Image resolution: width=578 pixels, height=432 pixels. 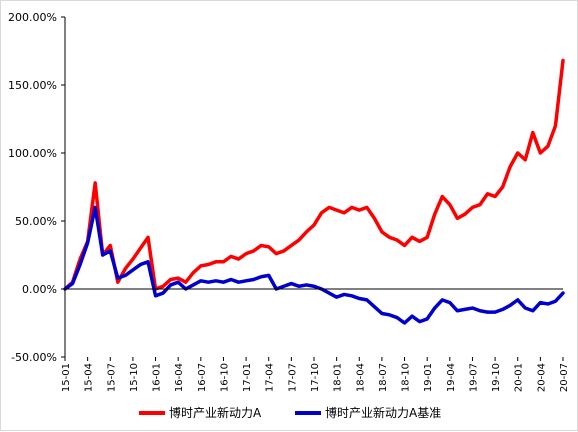 I want to click on legend: 博时产业新动力A 博时产业新动力A基准, so click(x=290, y=412).